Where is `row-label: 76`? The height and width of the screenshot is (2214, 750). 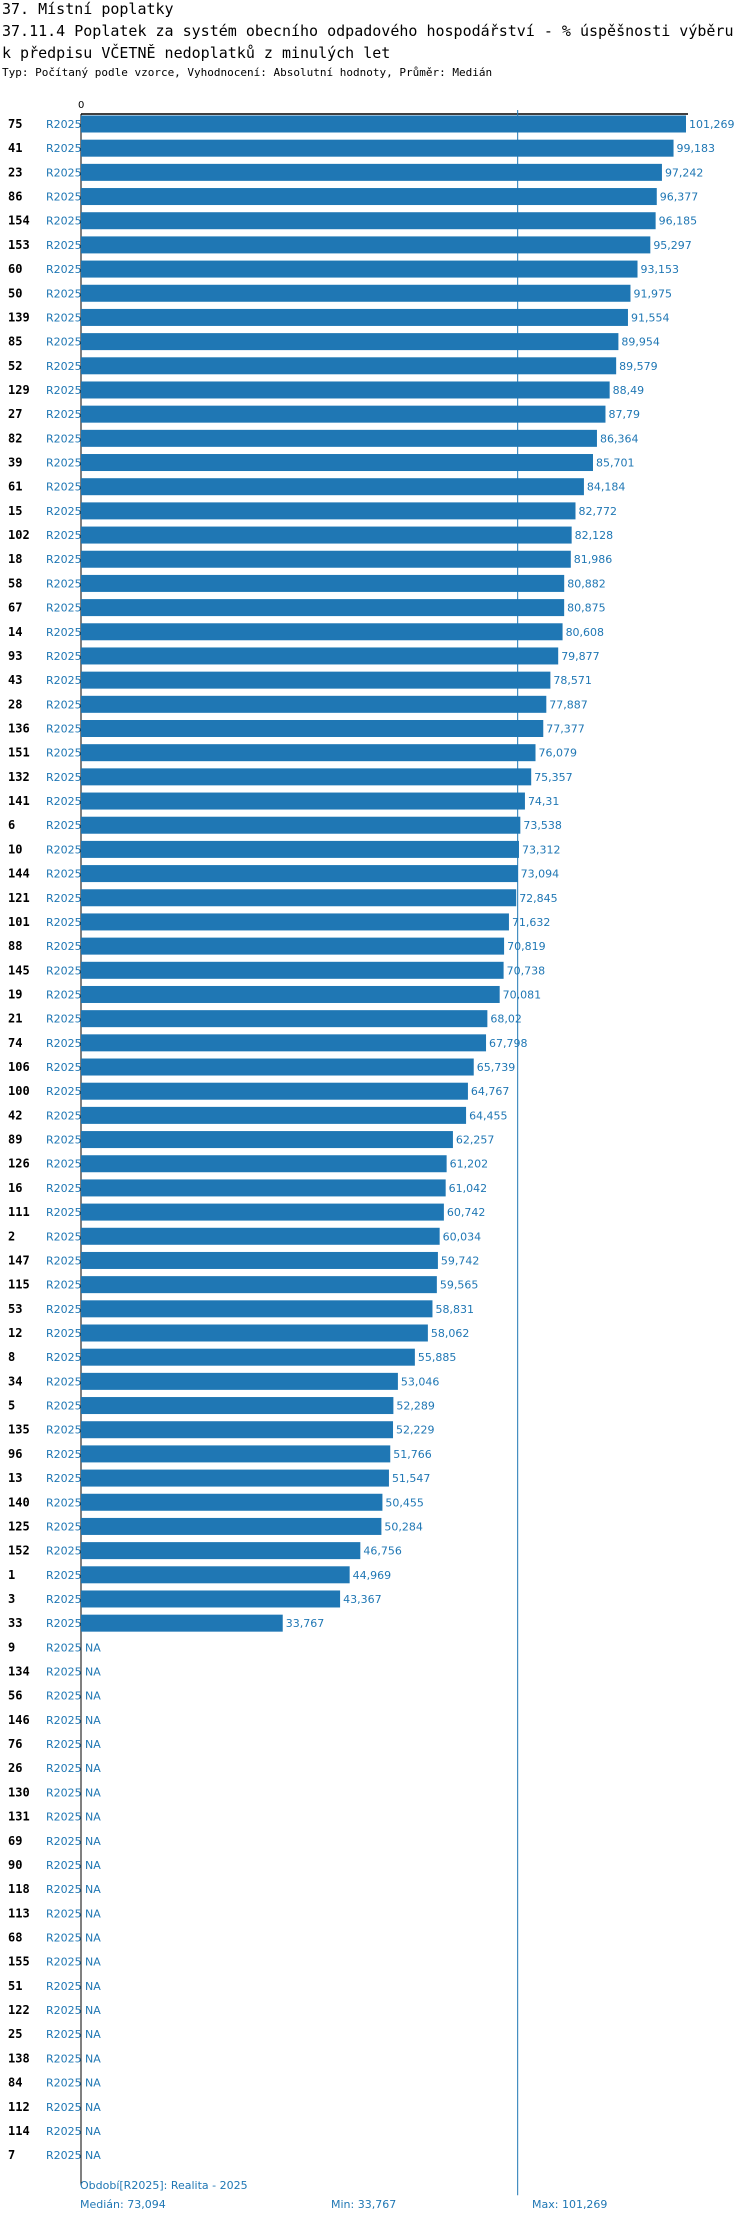
row-label: 76 is located at coordinates (15, 1744).